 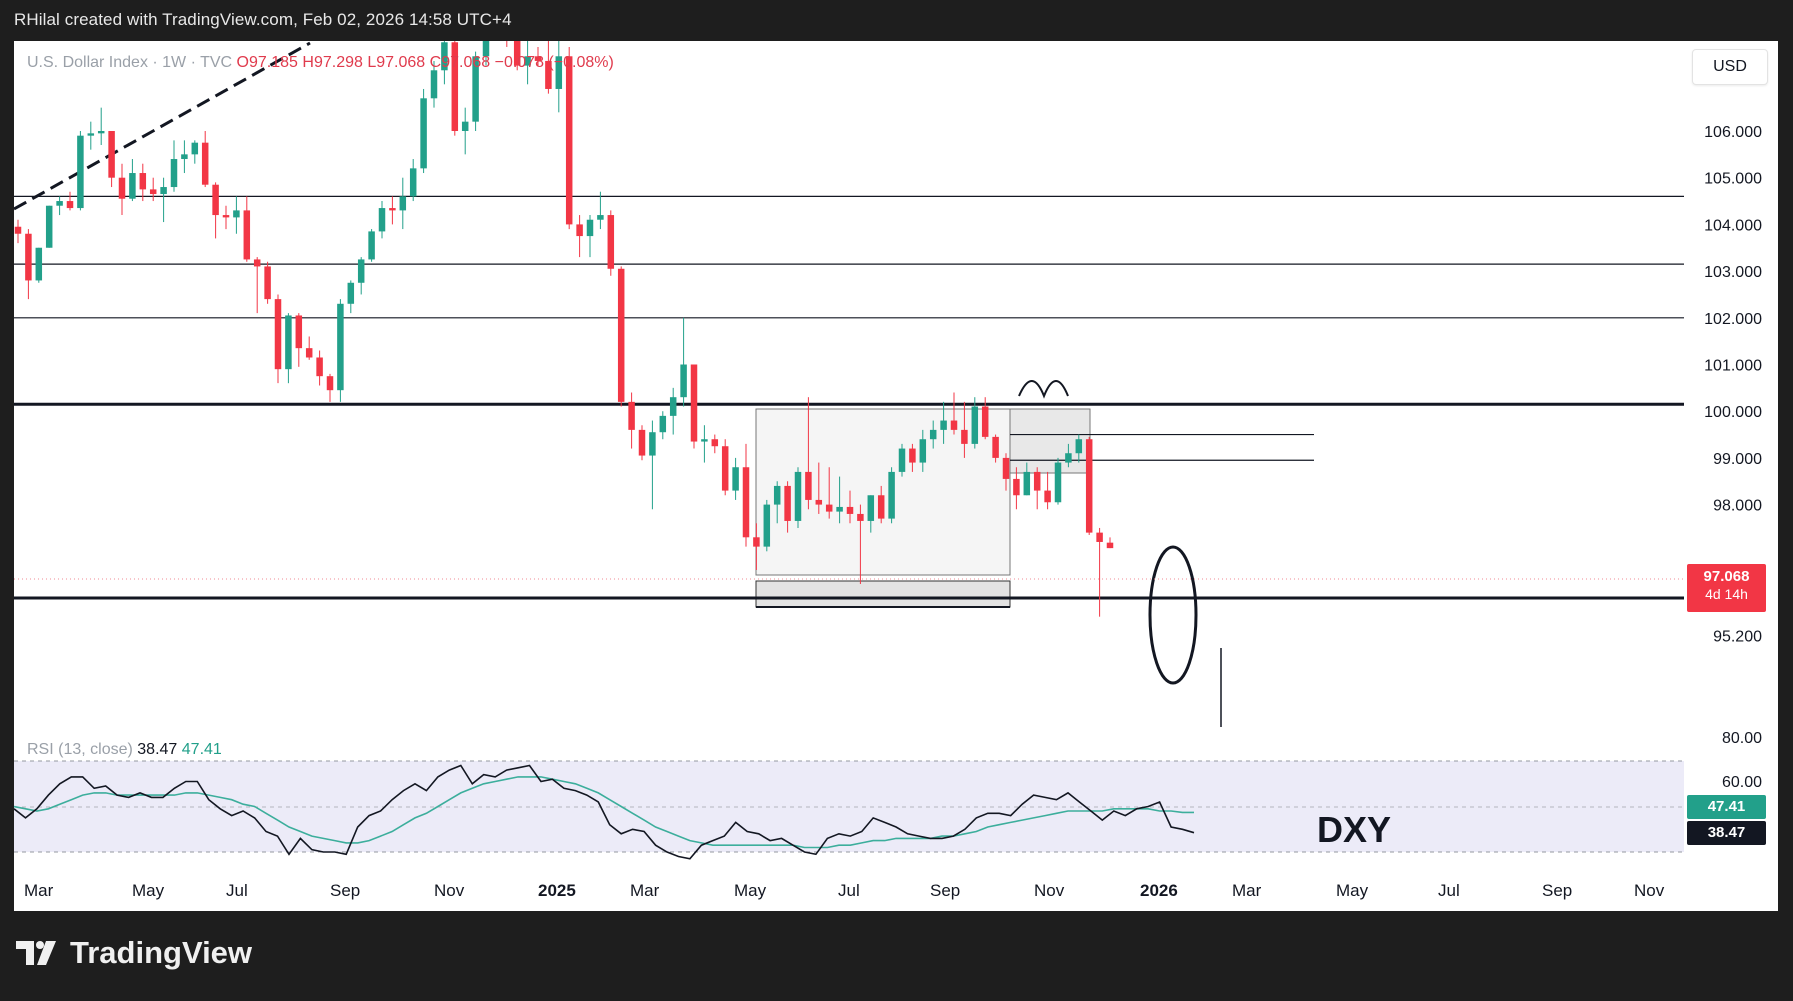 What do you see at coordinates (1173, 615) in the screenshot?
I see `highlight-ellipse` at bounding box center [1173, 615].